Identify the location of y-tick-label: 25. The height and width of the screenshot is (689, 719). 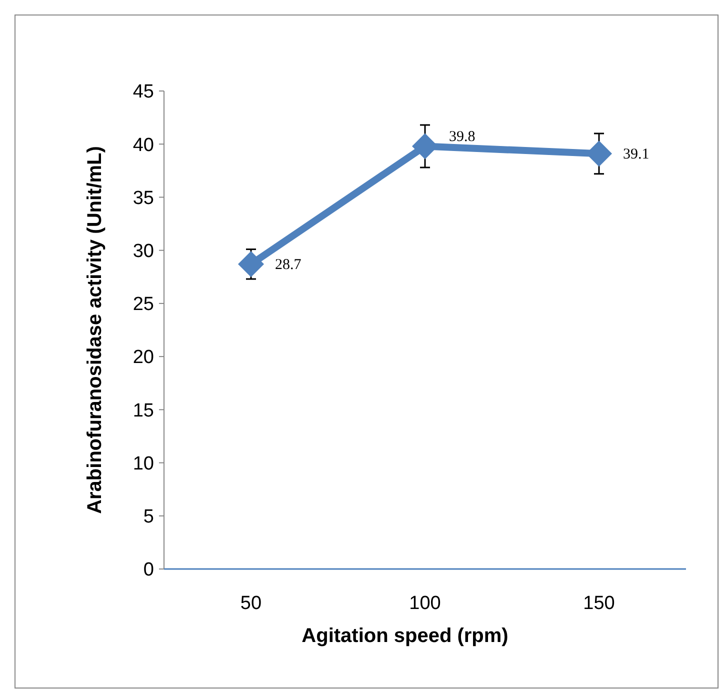
(143, 305).